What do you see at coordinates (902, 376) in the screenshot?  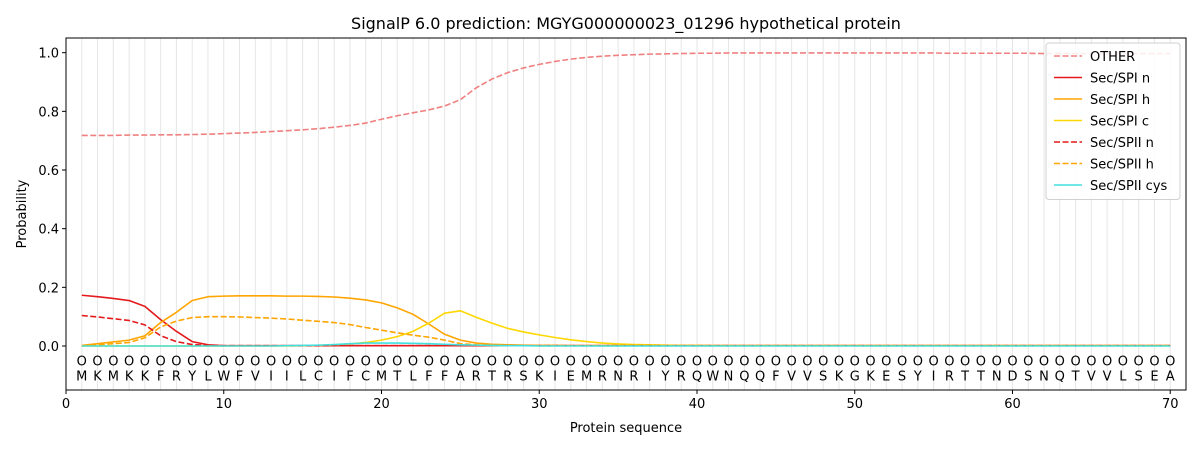 I see `sequence-letter: S` at bounding box center [902, 376].